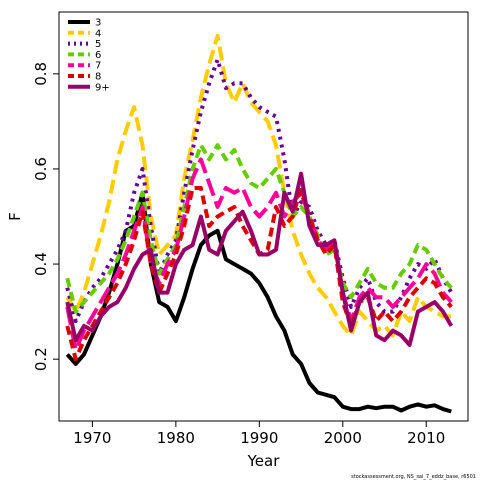 This screenshot has height=480, width=480. What do you see at coordinates (98, 44) in the screenshot?
I see `legend-label: 5` at bounding box center [98, 44].